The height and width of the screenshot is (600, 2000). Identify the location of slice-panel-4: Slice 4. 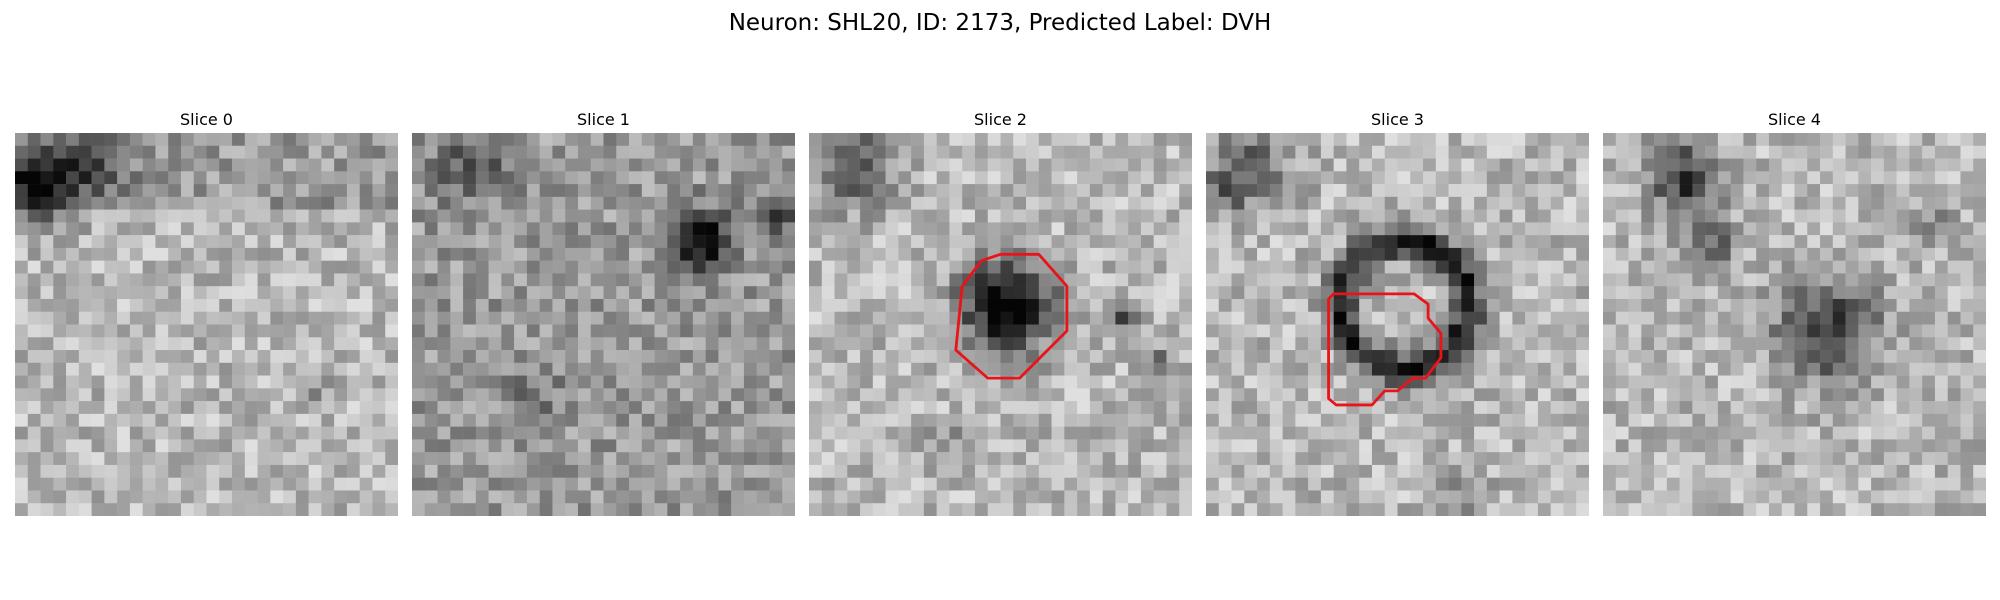
(1794, 312).